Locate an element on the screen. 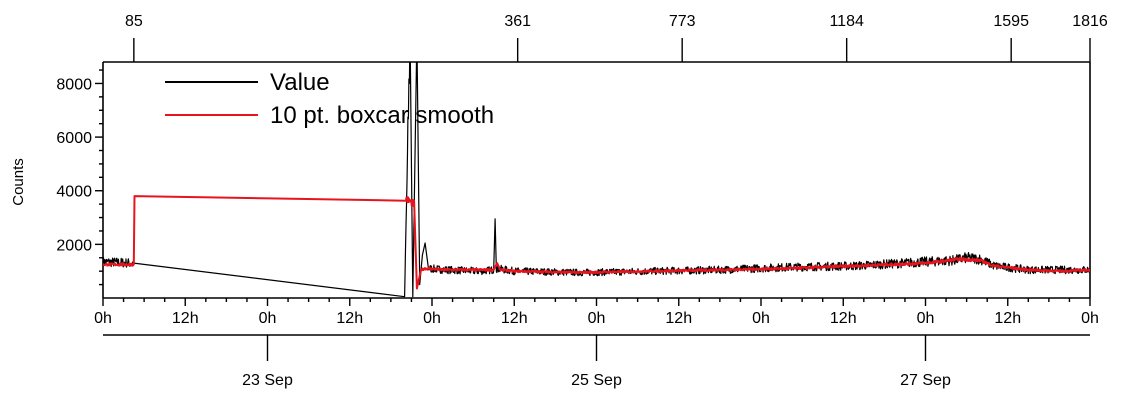  legend-label-value: Value is located at coordinates (300, 82).